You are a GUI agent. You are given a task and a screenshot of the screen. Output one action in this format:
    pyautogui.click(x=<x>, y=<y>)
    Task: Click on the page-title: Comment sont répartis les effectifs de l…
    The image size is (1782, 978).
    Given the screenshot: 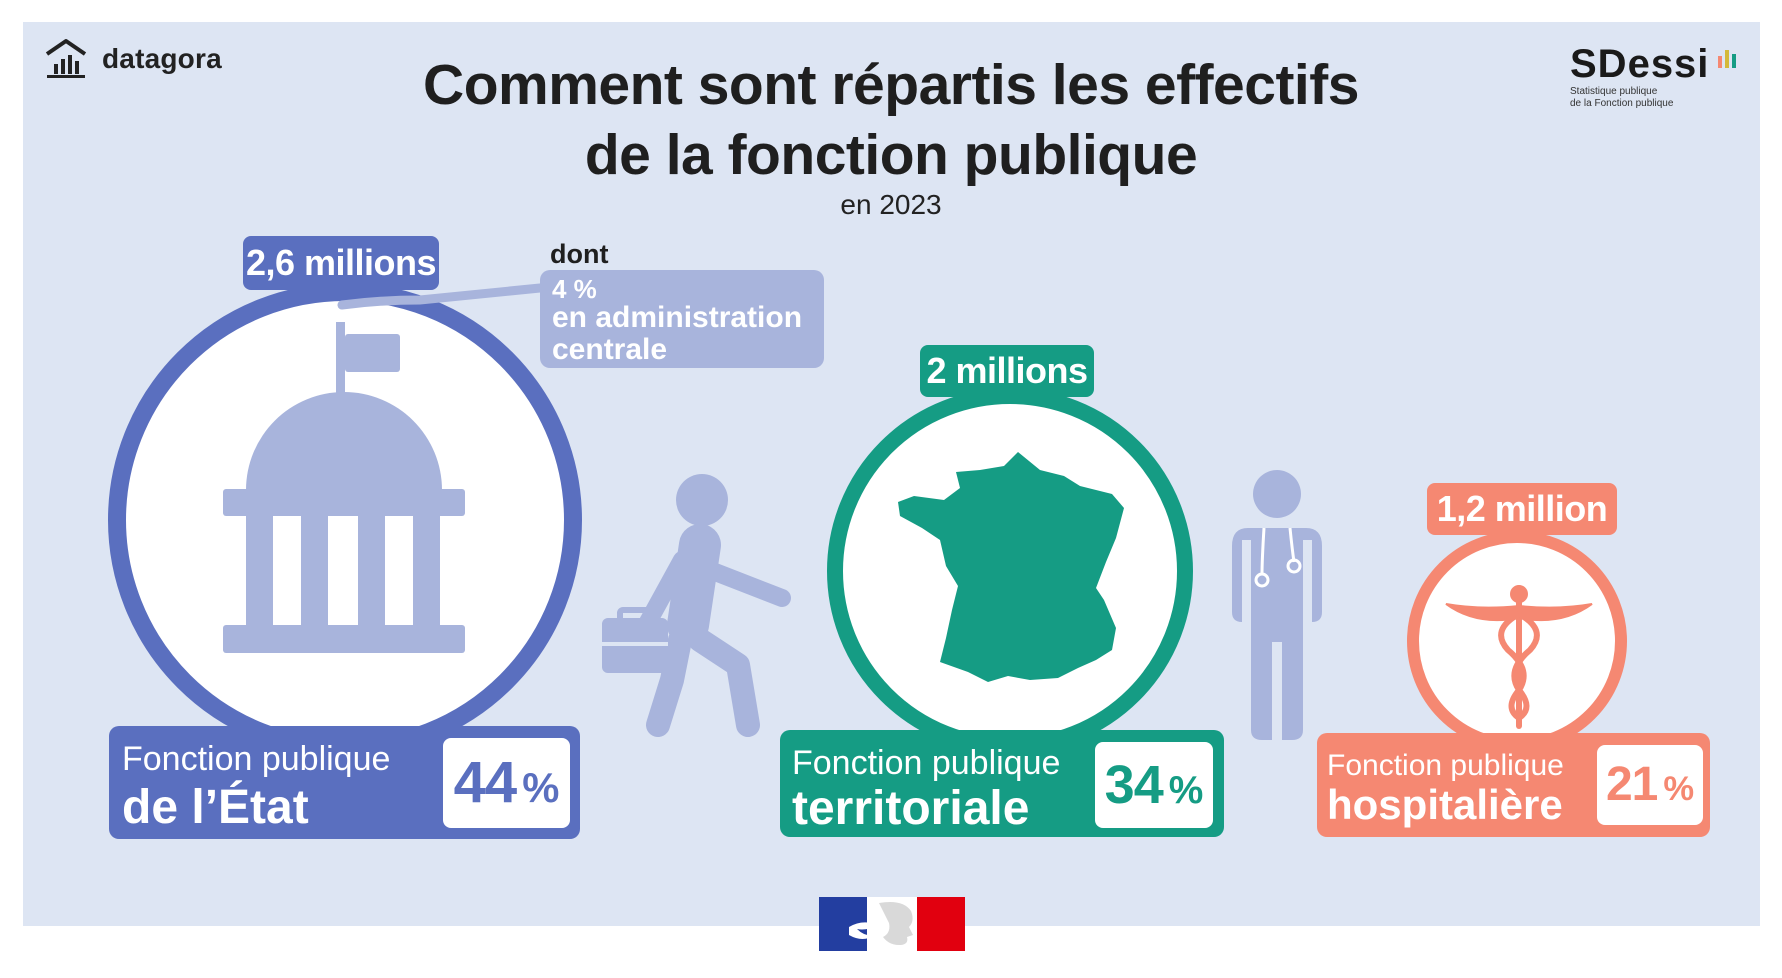 What is the action you would take?
    pyautogui.click(x=891, y=120)
    